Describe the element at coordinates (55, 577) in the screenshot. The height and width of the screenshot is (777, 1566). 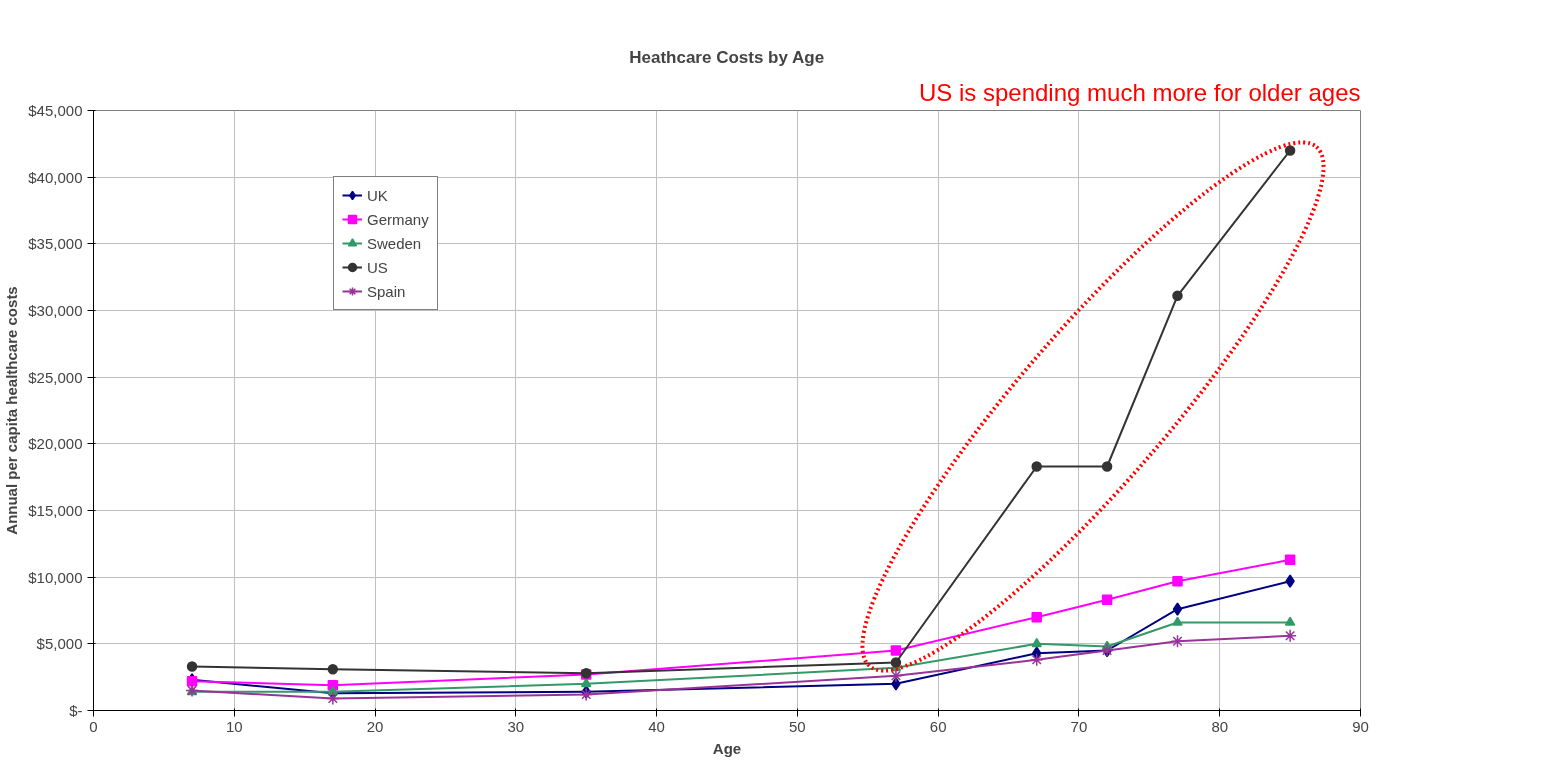
I see `y-tick-label: $10,000` at that location.